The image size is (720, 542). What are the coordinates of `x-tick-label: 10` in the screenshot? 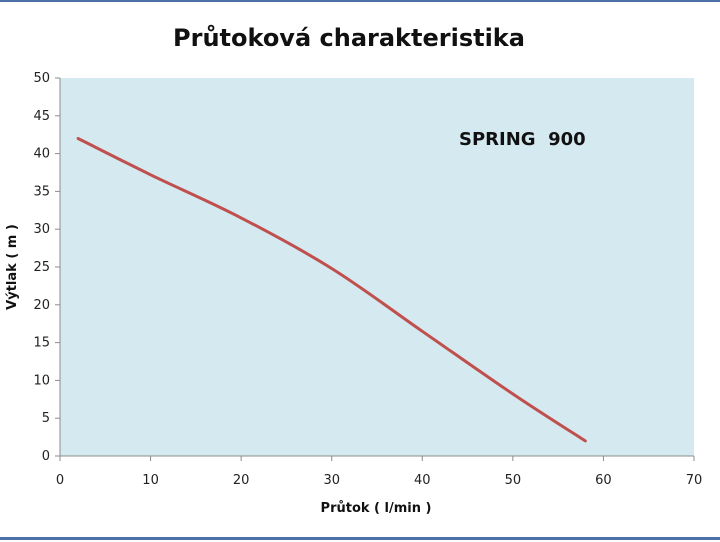 It's located at (150, 480).